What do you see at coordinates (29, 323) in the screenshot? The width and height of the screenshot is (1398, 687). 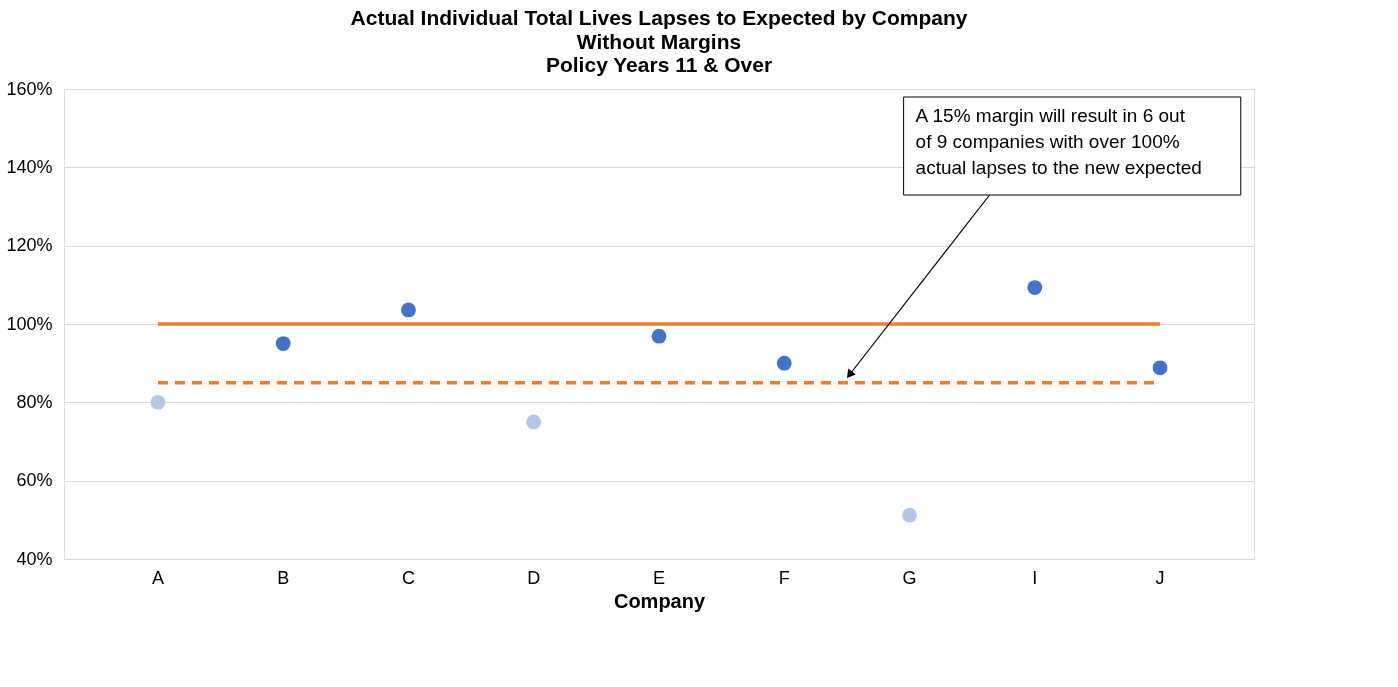 I see `y-tick-label: 100%` at bounding box center [29, 323].